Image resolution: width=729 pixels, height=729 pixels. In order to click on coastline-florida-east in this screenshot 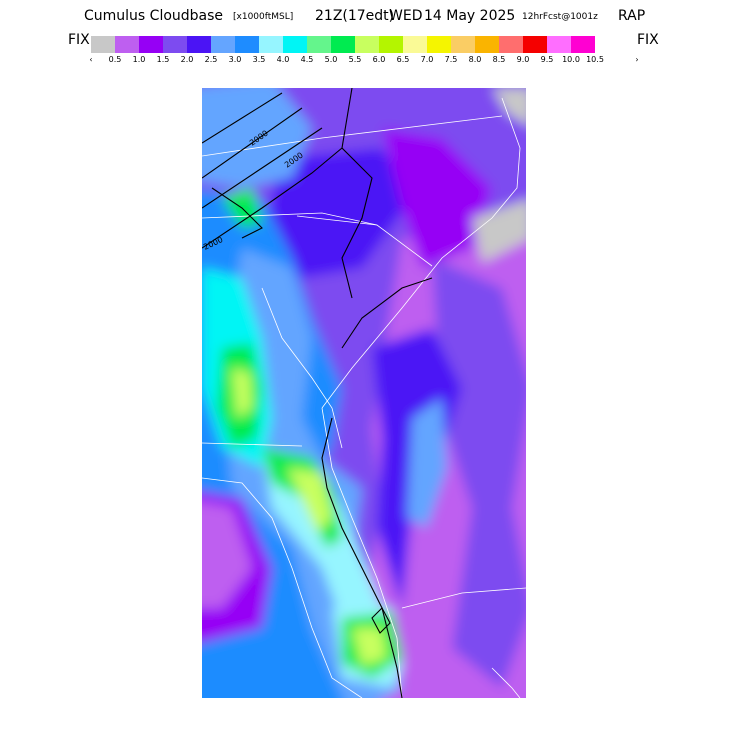, I will do `click(362, 552)`.